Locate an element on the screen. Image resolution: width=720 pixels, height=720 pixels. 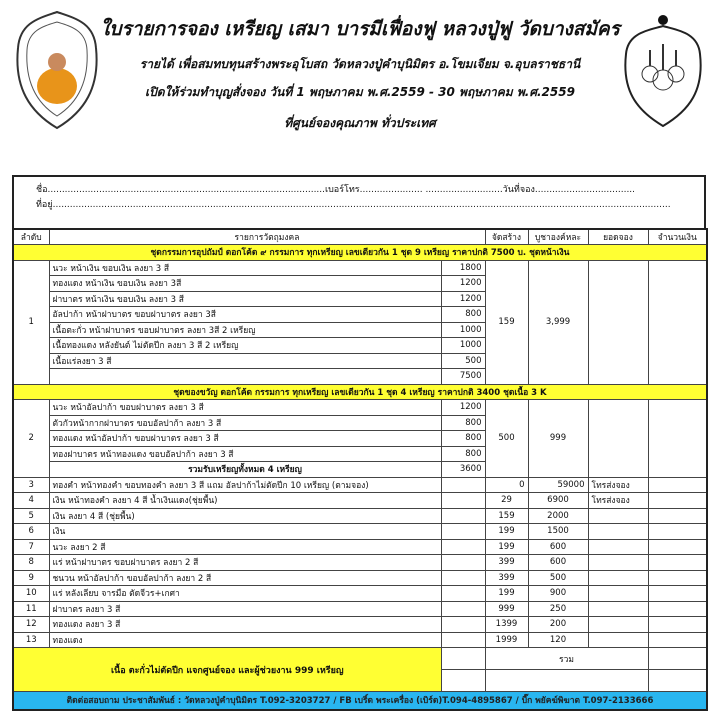
col-header-item: รายการวัตถุมงคล is located at coordinates (267, 236).